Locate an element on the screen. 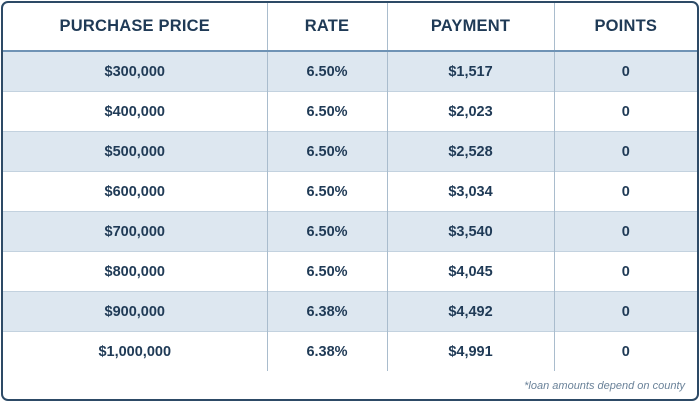 This screenshot has height=402, width=700. payment-cell: $3,034 is located at coordinates (471, 191).